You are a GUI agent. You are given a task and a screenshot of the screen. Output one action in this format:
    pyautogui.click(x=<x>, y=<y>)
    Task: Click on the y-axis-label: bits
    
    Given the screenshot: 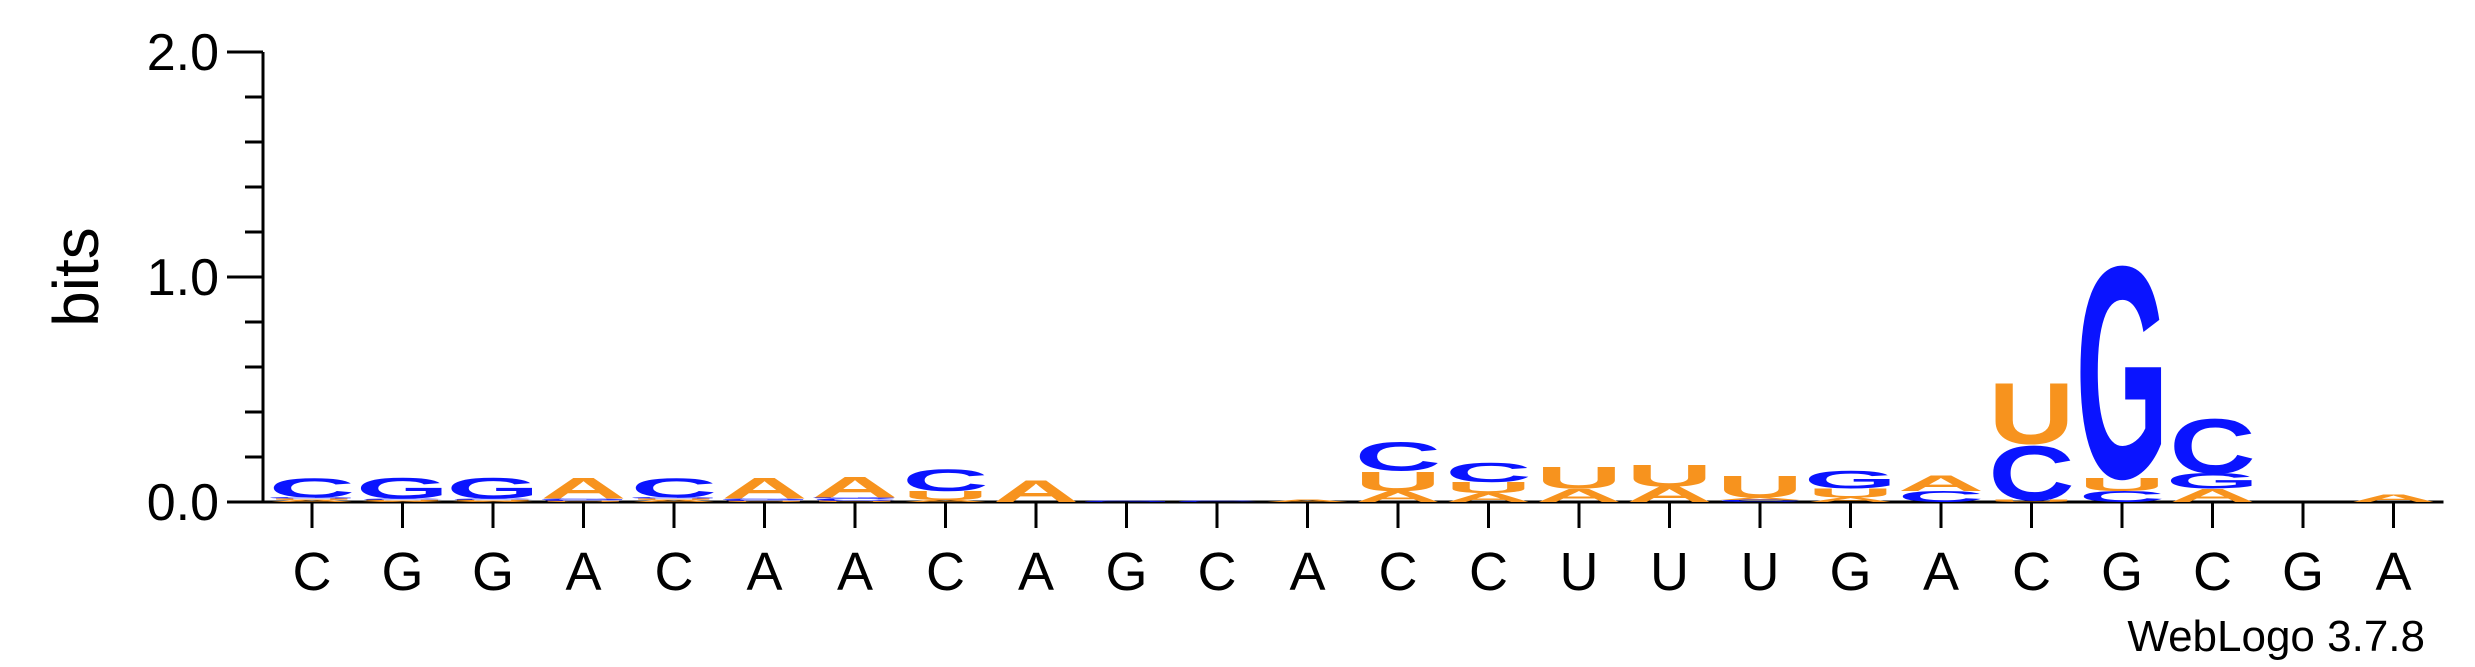 What is the action you would take?
    pyautogui.click(x=76, y=277)
    